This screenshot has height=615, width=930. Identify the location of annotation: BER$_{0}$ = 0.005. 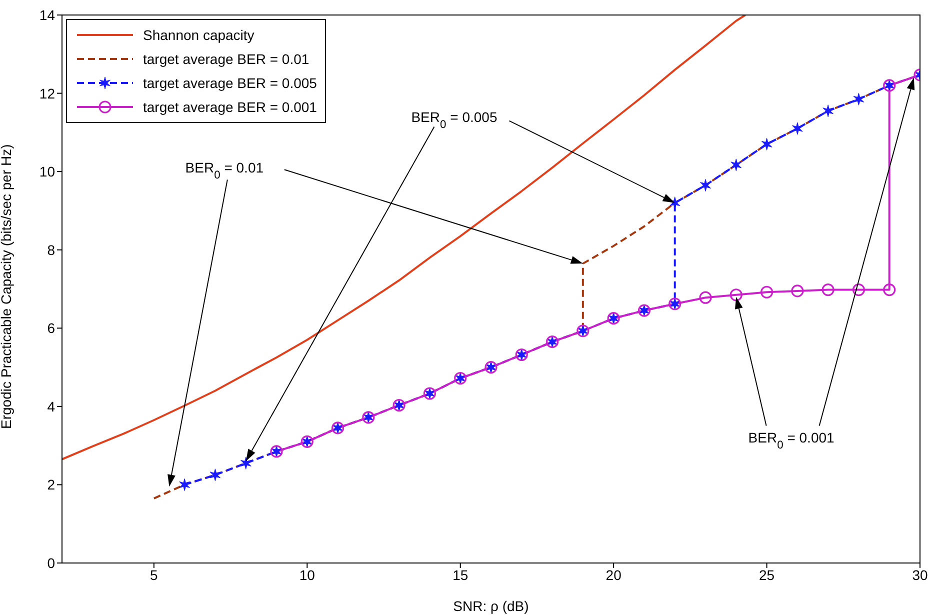
(454, 119).